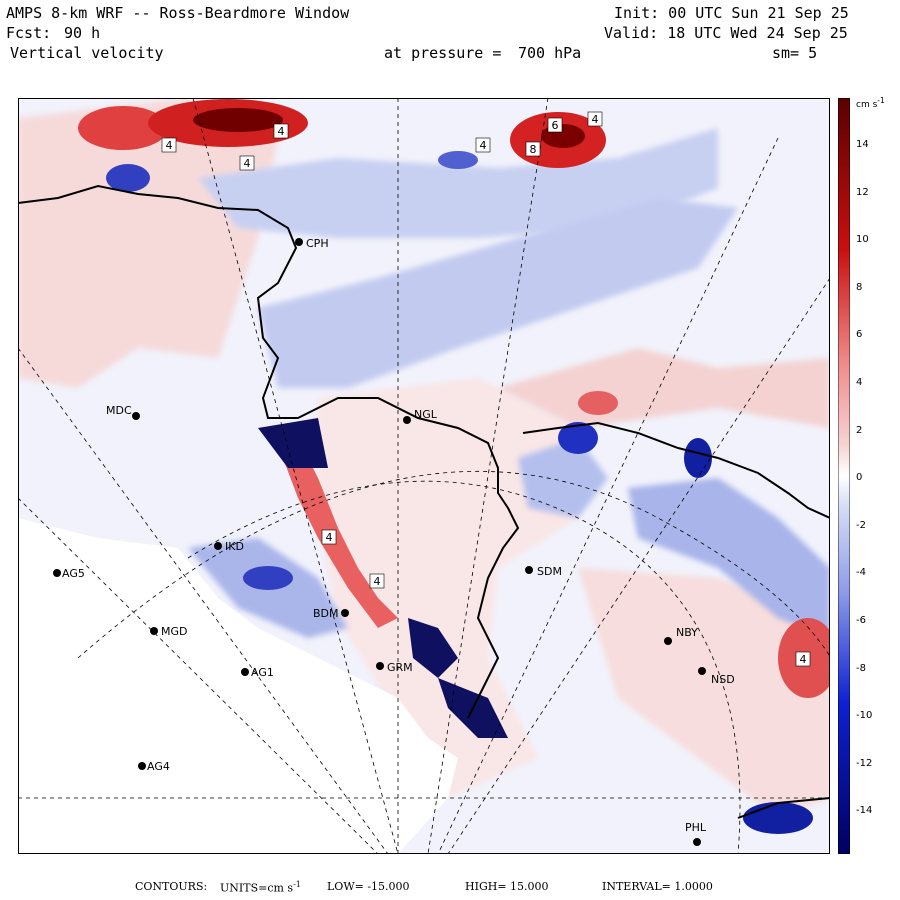 The image size is (900, 900). I want to click on contour-label-10: 4, so click(803, 659).